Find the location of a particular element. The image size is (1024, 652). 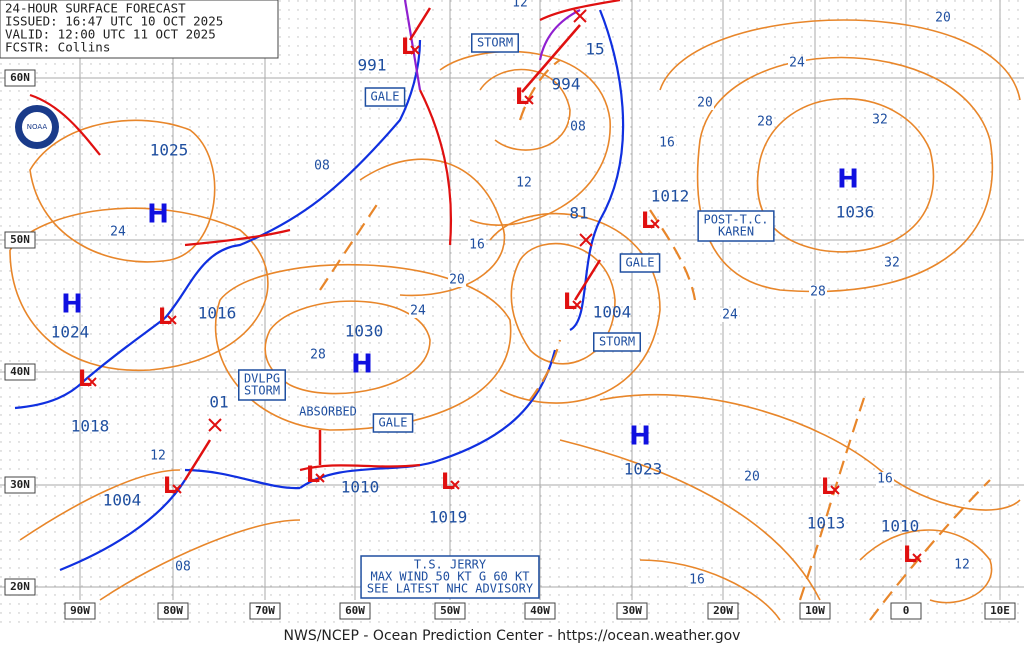

lon-label: 20W is located at coordinates (723, 610).